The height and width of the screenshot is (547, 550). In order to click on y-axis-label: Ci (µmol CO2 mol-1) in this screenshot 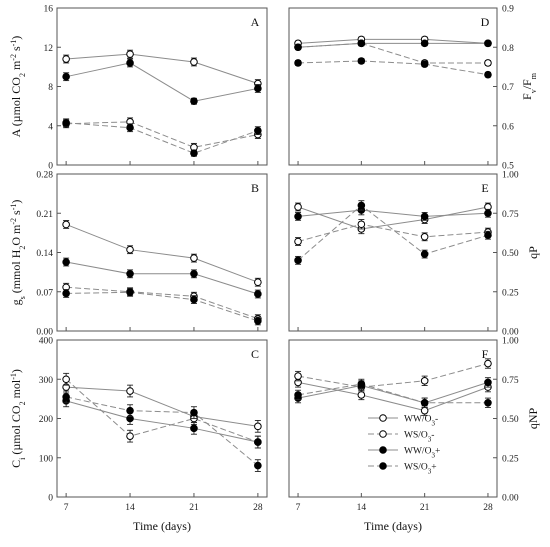, I will do `click(18, 418)`.